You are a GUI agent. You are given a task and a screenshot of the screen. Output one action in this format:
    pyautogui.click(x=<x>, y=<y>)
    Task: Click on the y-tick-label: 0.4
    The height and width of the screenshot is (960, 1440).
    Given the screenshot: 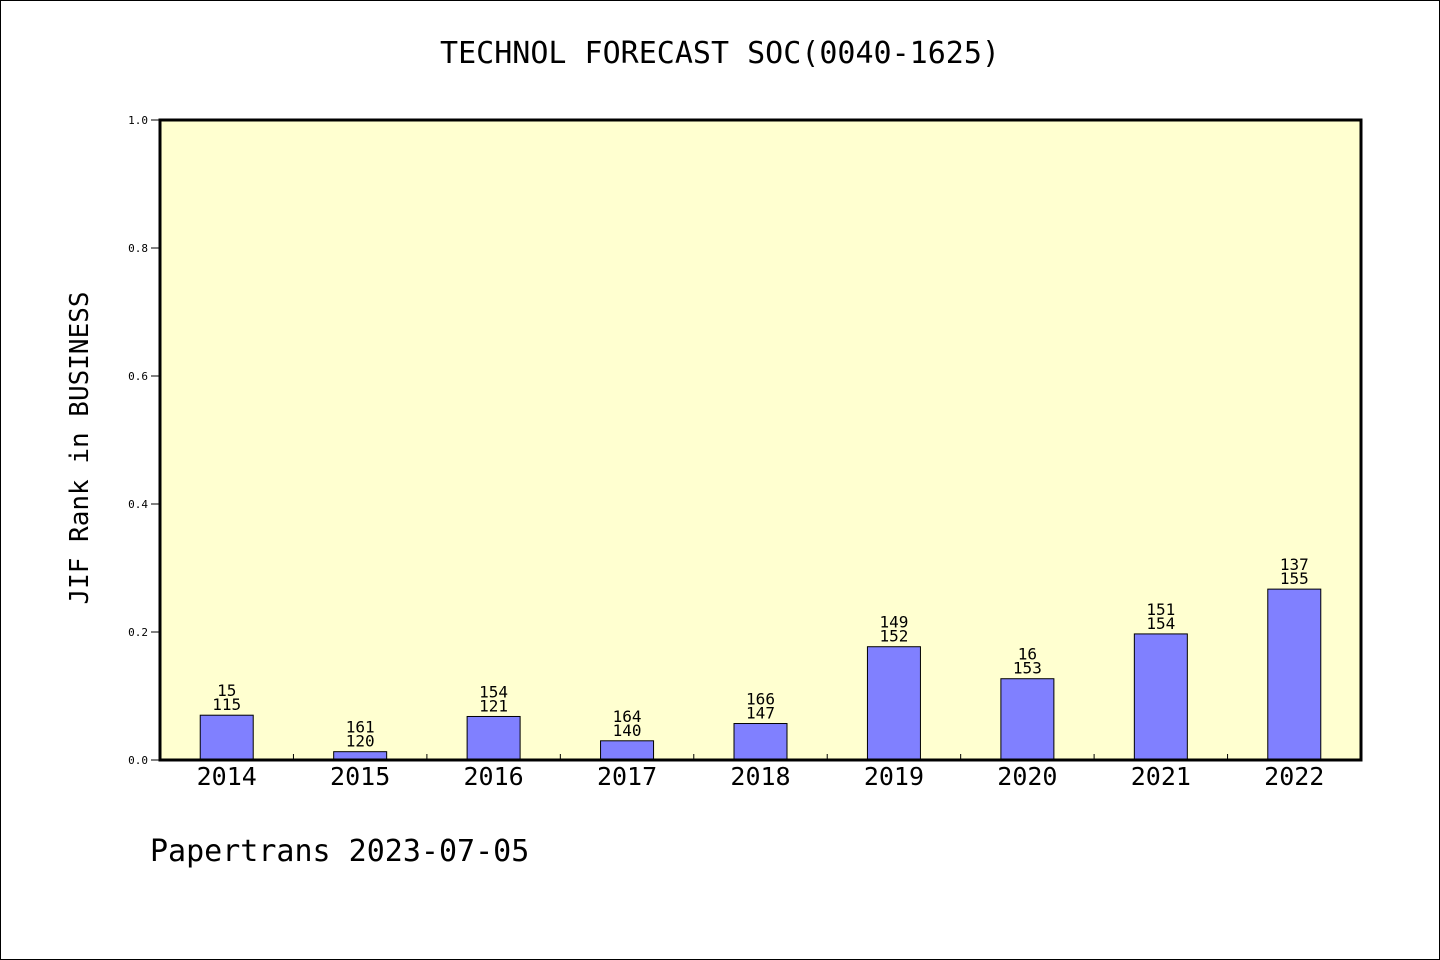 What is the action you would take?
    pyautogui.click(x=138, y=504)
    